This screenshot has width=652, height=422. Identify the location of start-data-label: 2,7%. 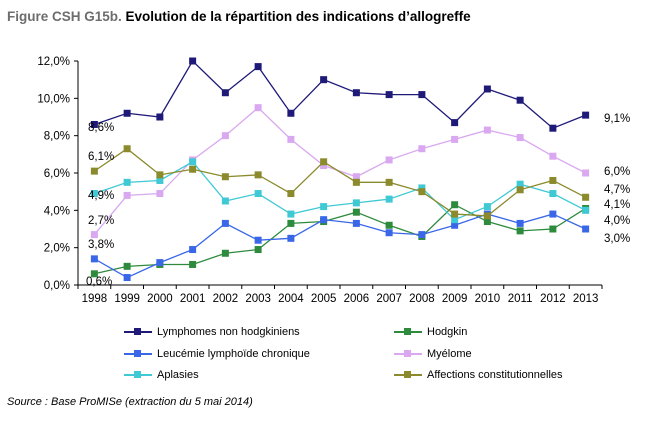
(101, 221).